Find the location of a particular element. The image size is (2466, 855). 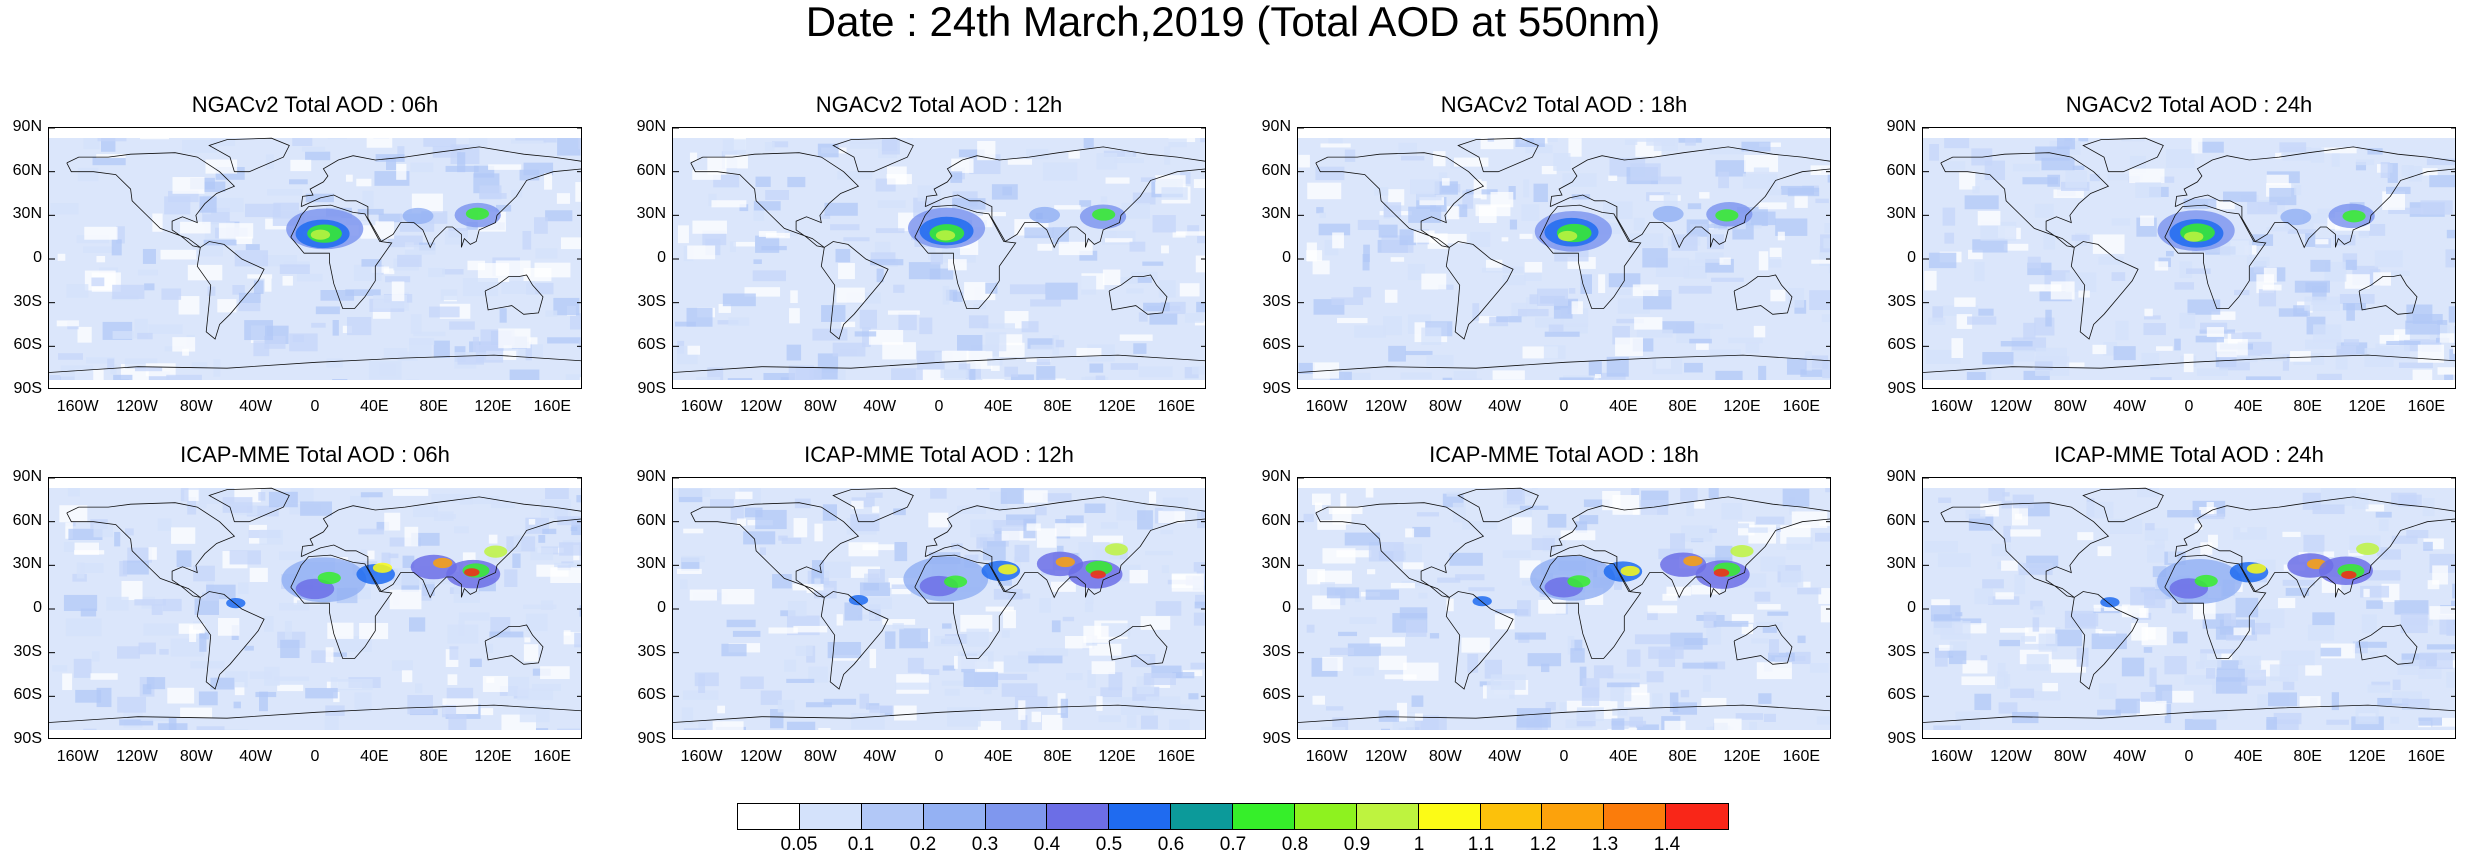

polar-band is located at coordinates (1564, 734).